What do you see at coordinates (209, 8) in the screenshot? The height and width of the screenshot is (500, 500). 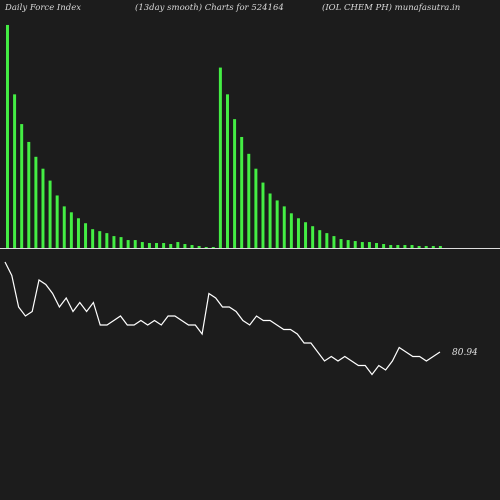 I see `chart-subtitle: (13day smooth) Charts for 524164` at bounding box center [209, 8].